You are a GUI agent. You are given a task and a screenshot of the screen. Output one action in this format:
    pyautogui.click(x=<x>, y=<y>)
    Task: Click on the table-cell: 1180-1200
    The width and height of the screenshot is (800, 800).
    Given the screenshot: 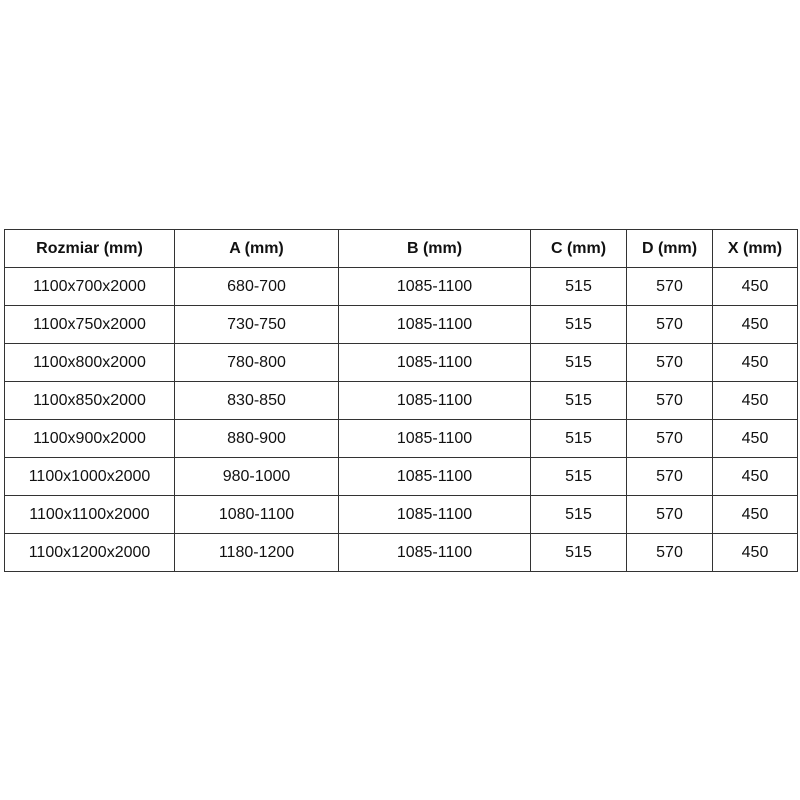 What is the action you would take?
    pyautogui.click(x=256, y=552)
    